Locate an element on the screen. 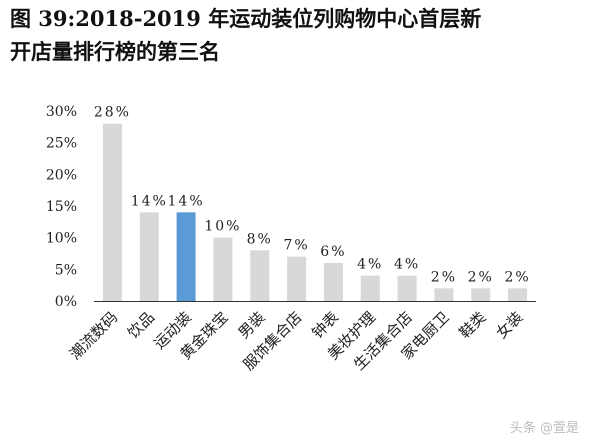 This screenshot has width=591, height=441. category-label: 鞋类 is located at coordinates (473, 325).